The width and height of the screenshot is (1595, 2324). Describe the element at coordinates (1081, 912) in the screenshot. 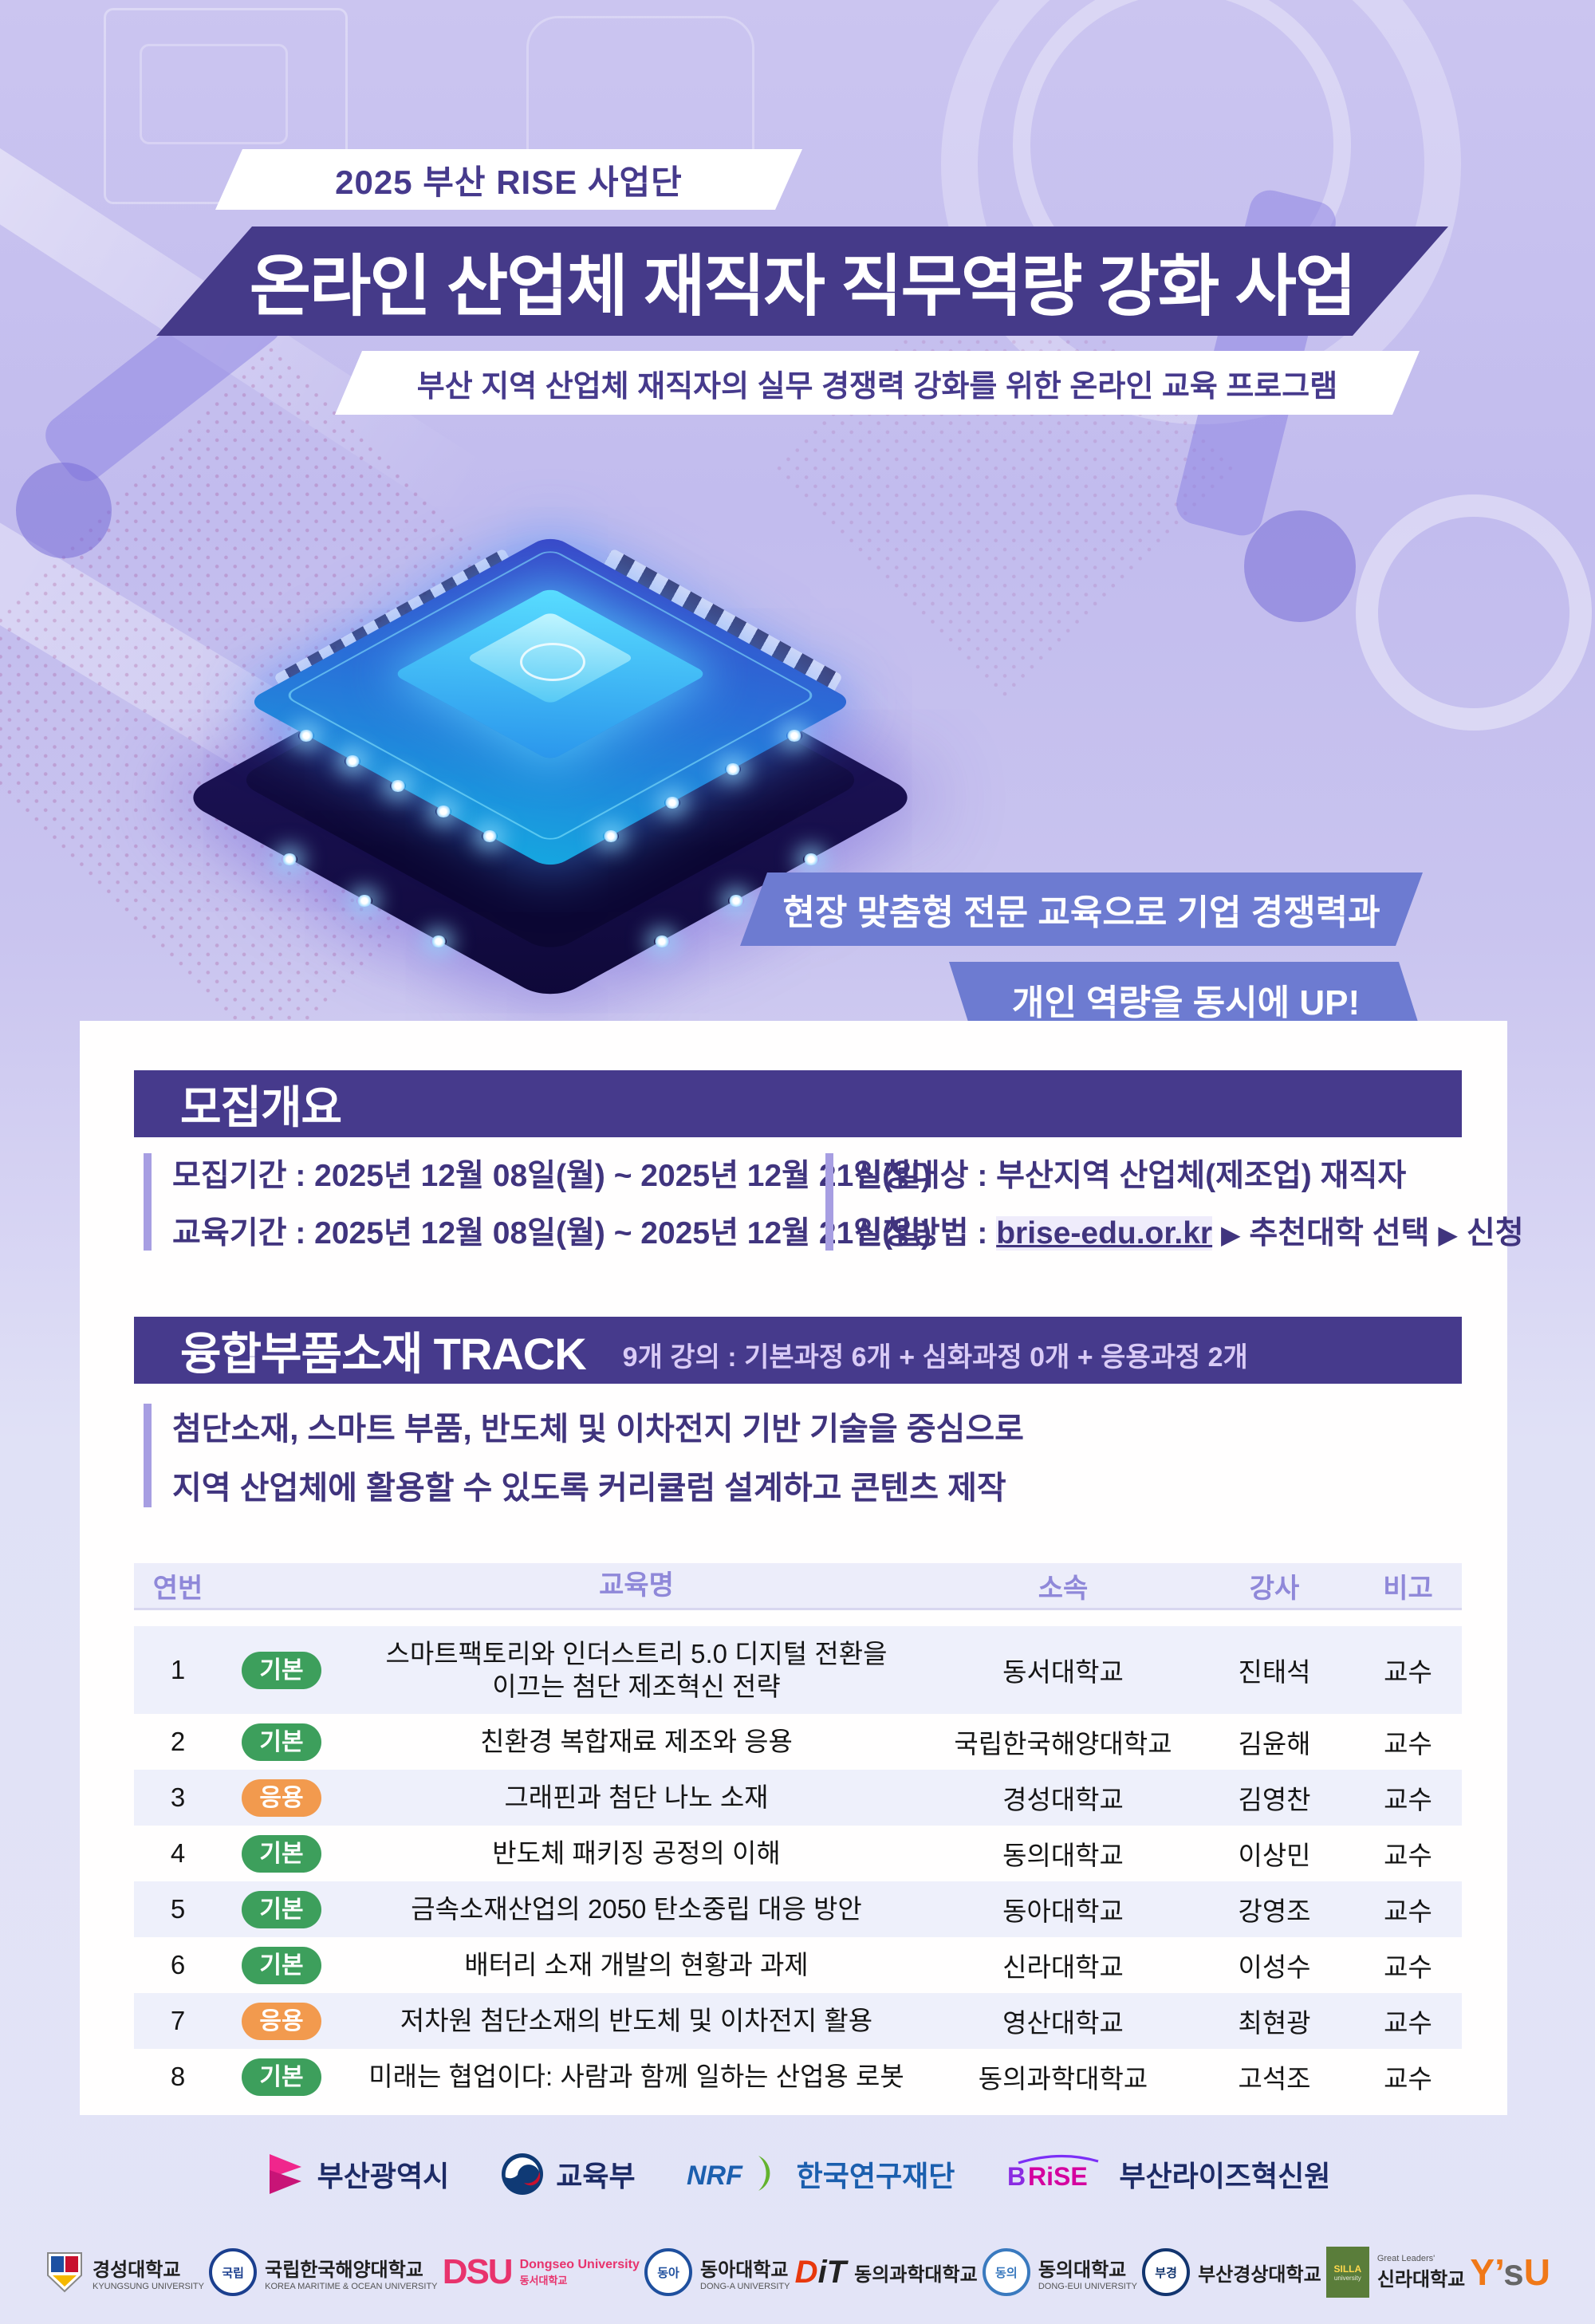

I see `hero-slogan-line1-text: 현장 맞춤형 전문 교육으로 기업 경쟁력과` at that location.